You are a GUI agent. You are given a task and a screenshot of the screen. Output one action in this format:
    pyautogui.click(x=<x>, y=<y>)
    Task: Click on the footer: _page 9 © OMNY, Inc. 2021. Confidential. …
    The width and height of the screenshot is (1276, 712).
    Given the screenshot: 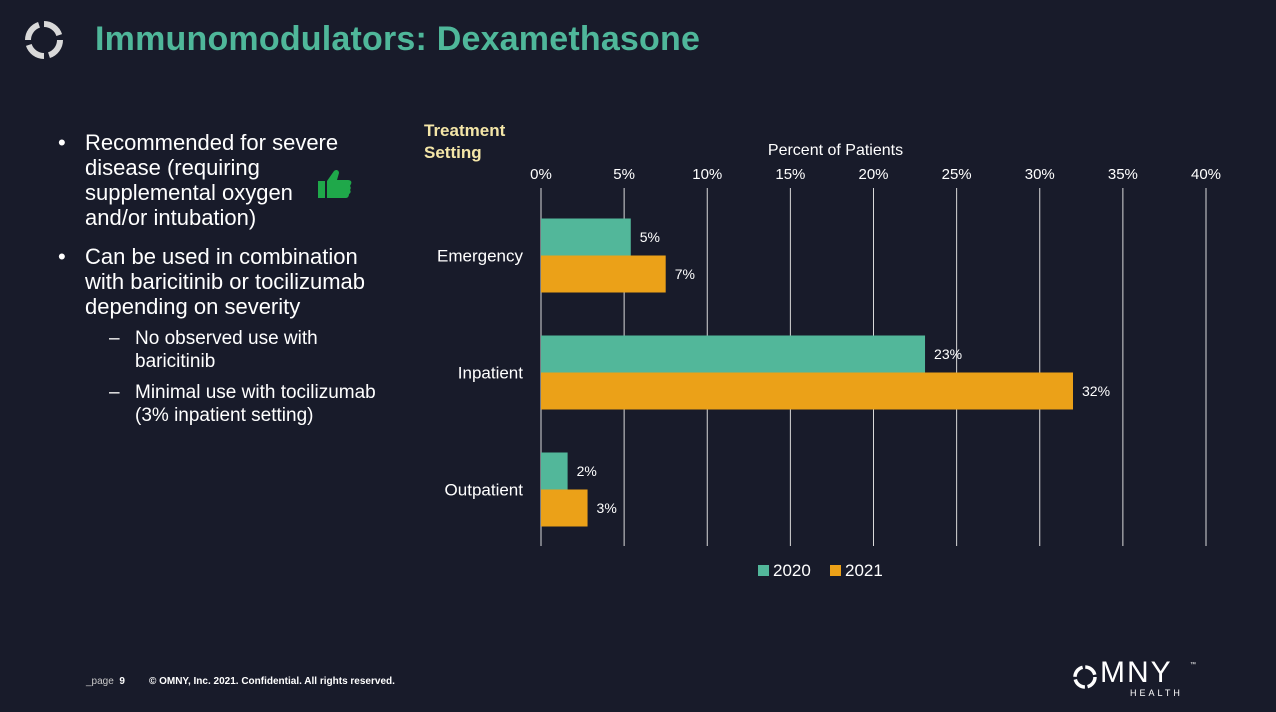 What is the action you would take?
    pyautogui.click(x=240, y=681)
    